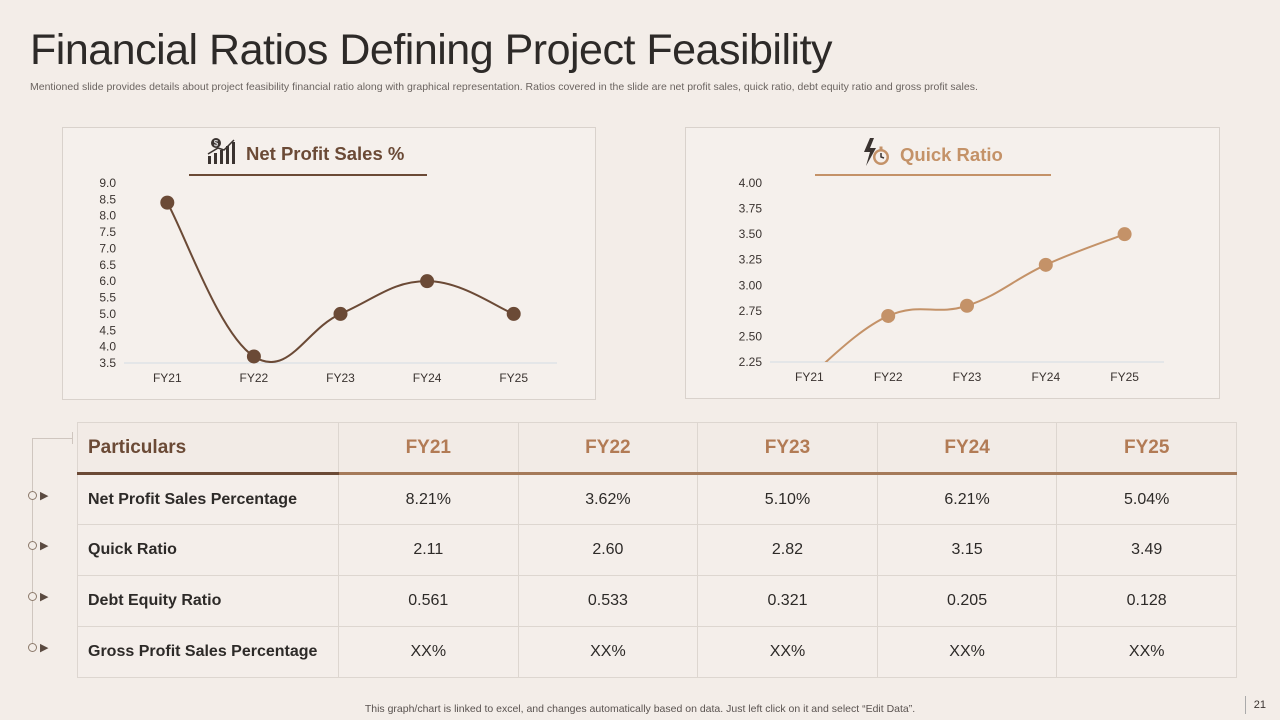 The image size is (1280, 720). What do you see at coordinates (428, 499) in the screenshot?
I see `table-cell: 8.21%` at bounding box center [428, 499].